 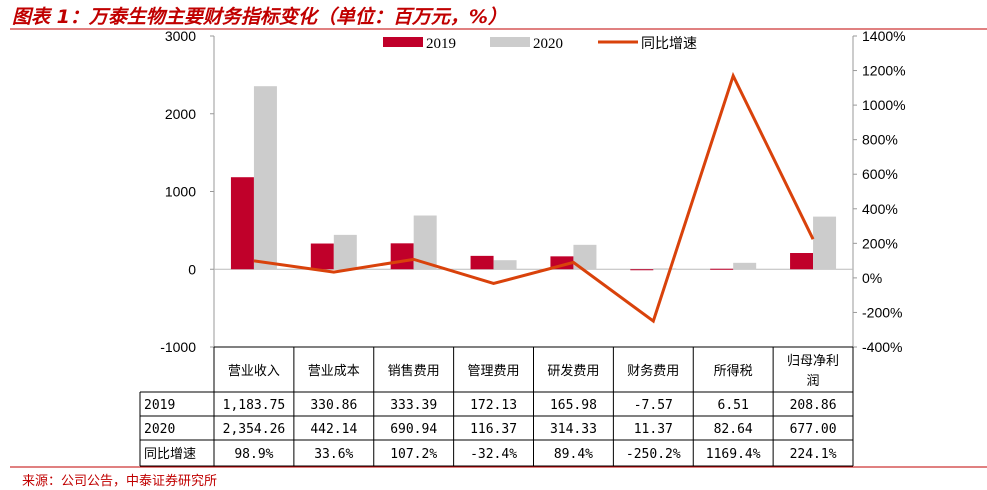 What do you see at coordinates (441, 44) in the screenshot?
I see `legend-label-2019: 2019` at bounding box center [441, 44].